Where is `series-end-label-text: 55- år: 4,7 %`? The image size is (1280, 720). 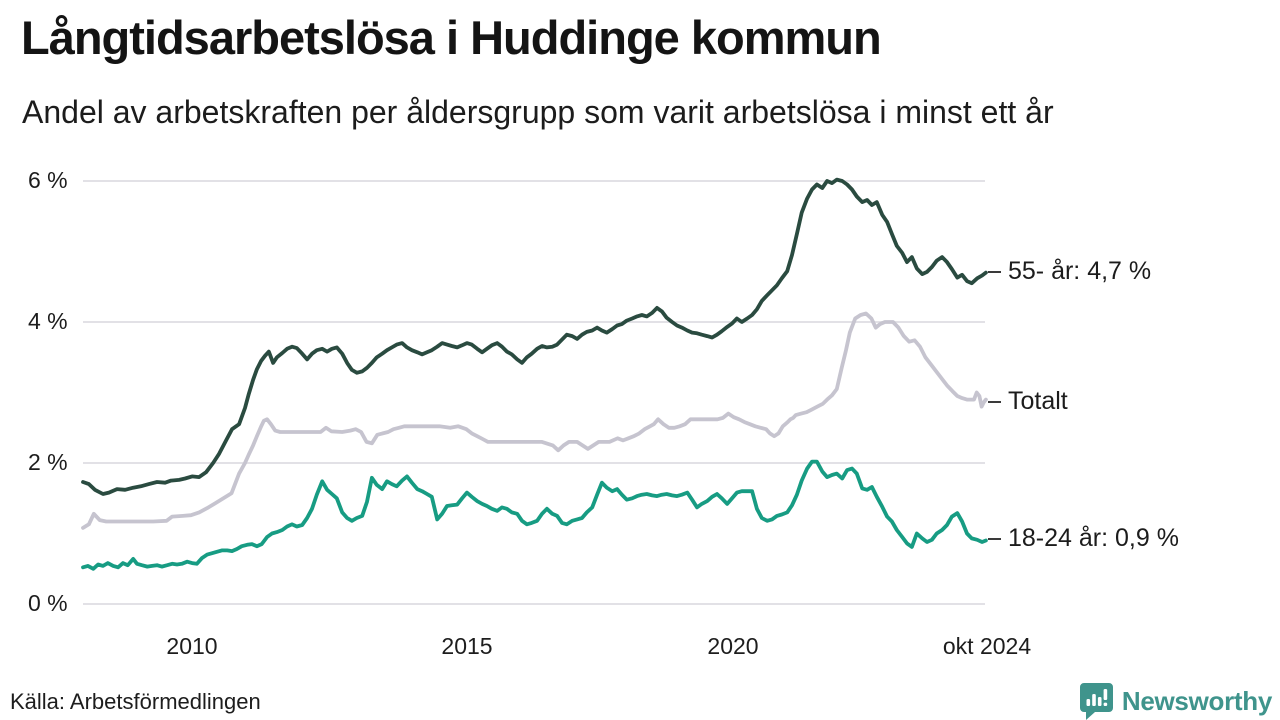
series-end-label-text: 55- år: 4,7 % is located at coordinates (1080, 271).